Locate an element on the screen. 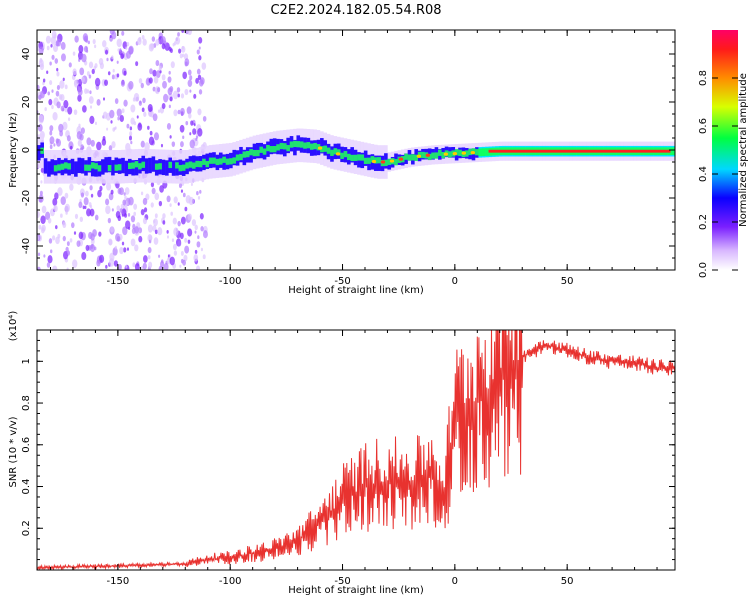  snr-ylabel: SNR (10 * v/v) is located at coordinates (13, 451).